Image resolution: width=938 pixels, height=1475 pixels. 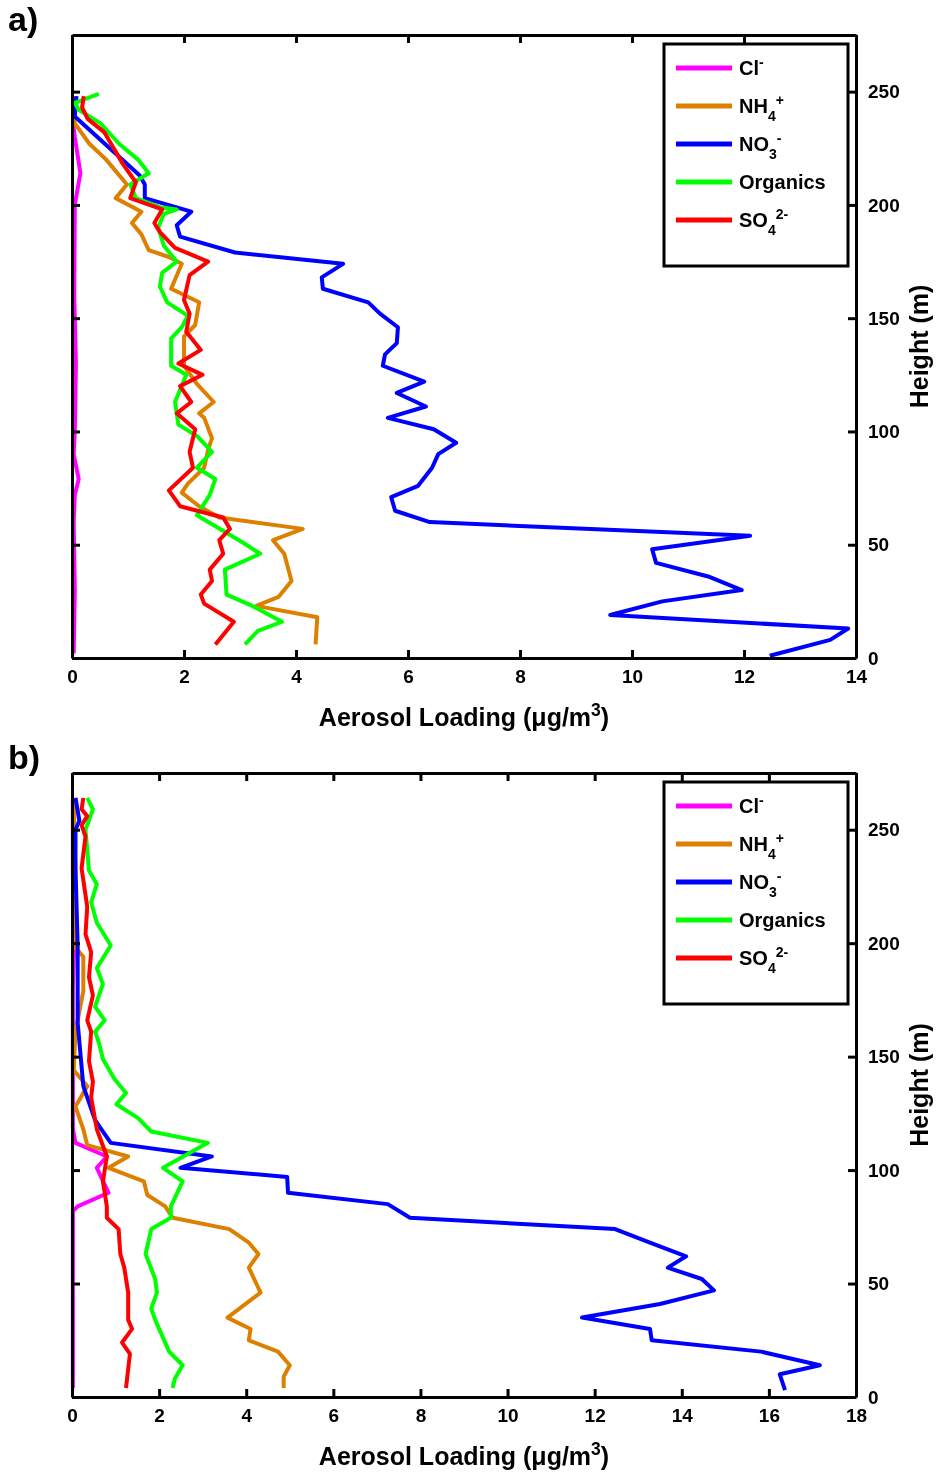 I want to click on x-tick-label: 16, so click(x=769, y=1416).